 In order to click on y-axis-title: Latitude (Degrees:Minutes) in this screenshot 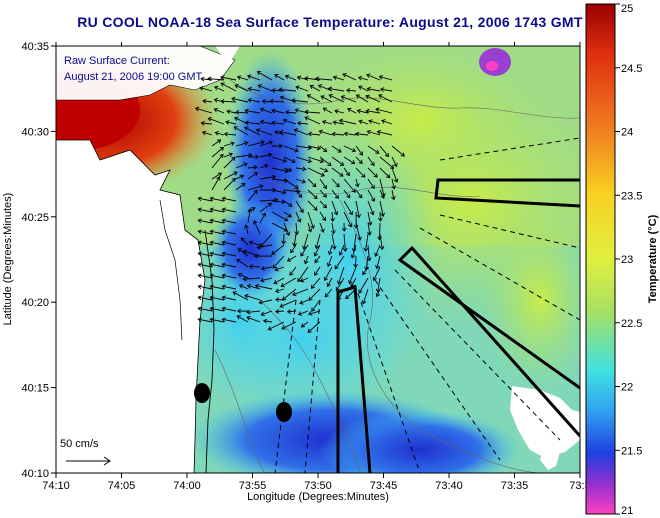, I will do `click(8, 259)`.